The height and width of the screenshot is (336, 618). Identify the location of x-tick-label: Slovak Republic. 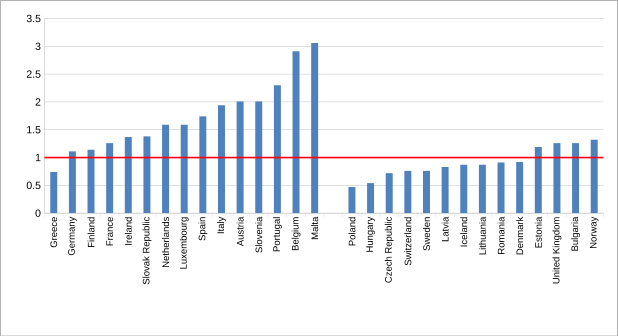
(147, 250).